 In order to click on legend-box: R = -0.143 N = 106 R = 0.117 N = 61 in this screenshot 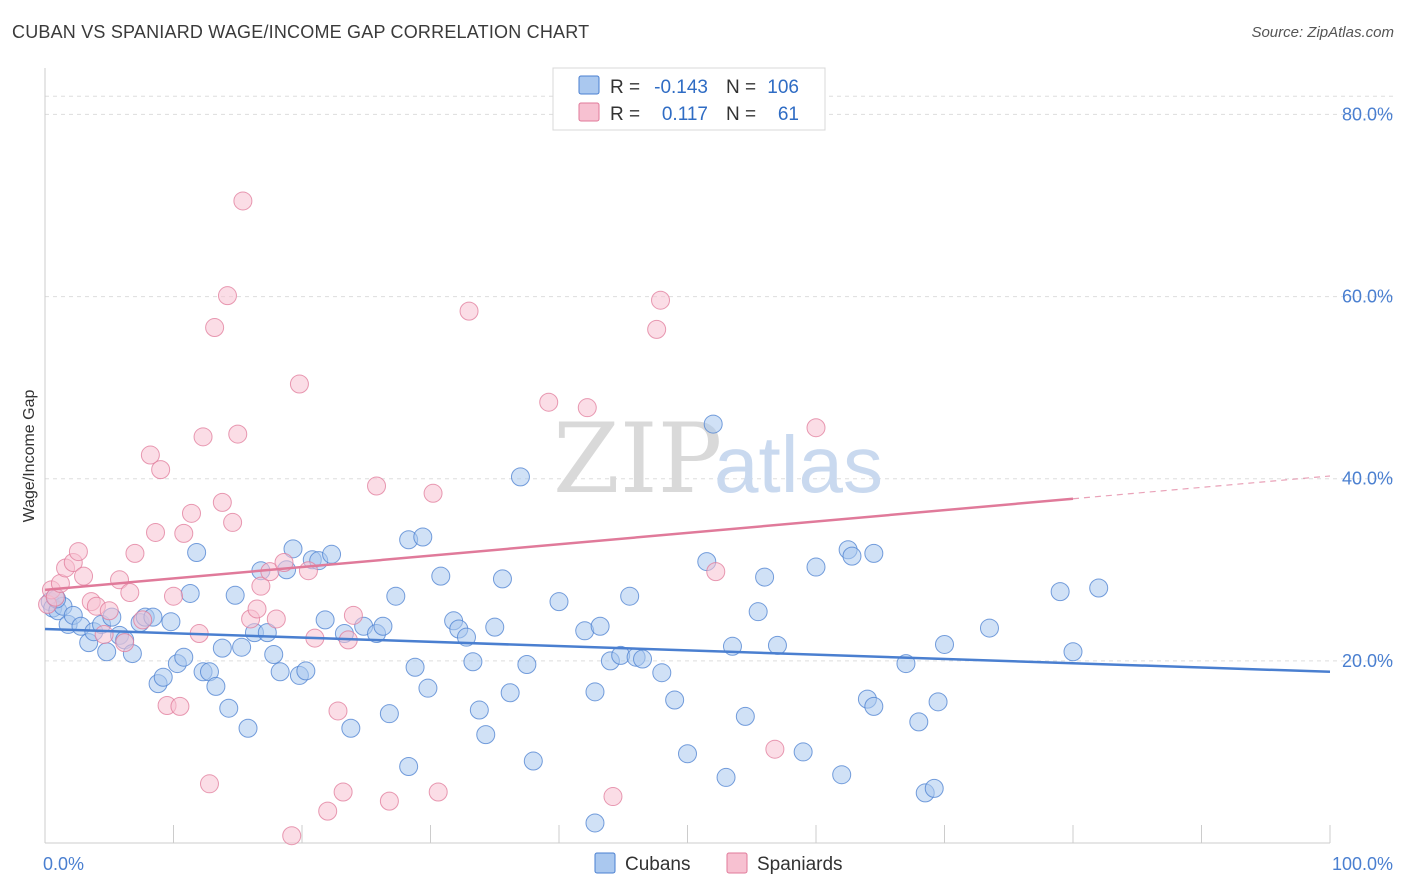, I will do `click(689, 99)`.